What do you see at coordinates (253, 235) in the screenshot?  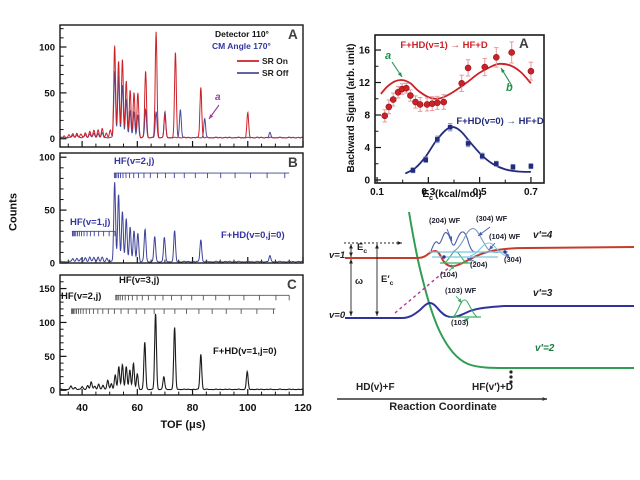 I see `product-label-b: F+HD(v=0,j=0)` at bounding box center [253, 235].